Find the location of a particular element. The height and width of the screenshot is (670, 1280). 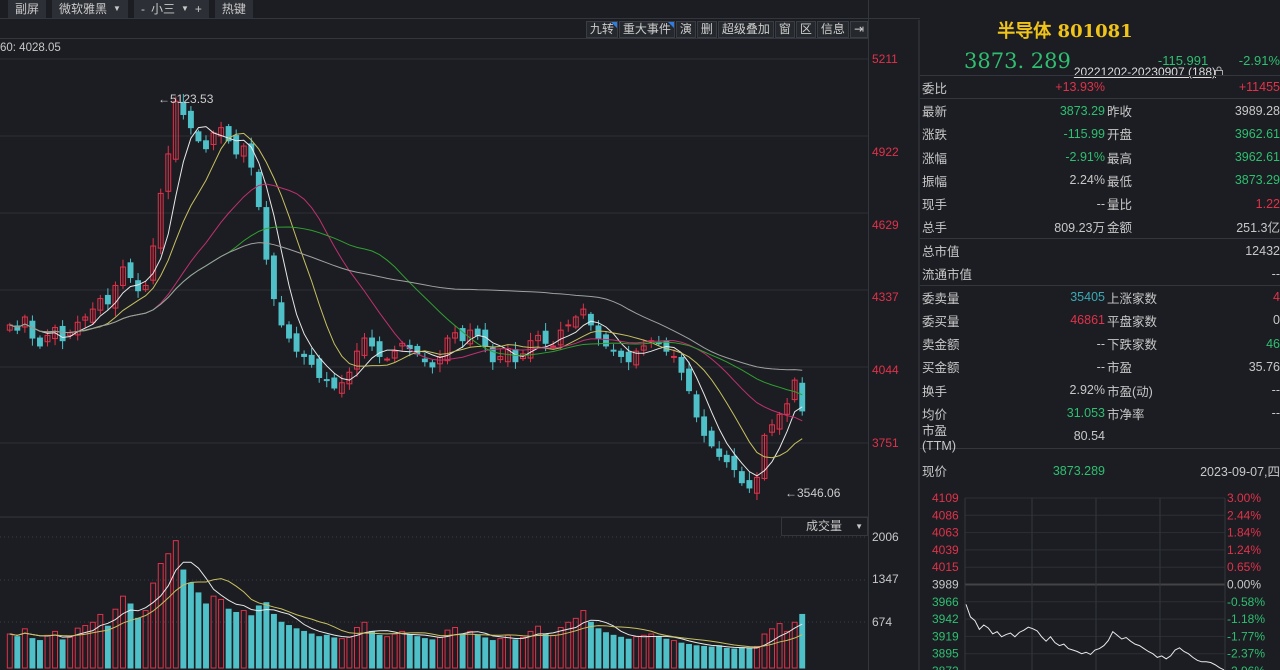

quote-value: -2.91% is located at coordinates (1085, 157).